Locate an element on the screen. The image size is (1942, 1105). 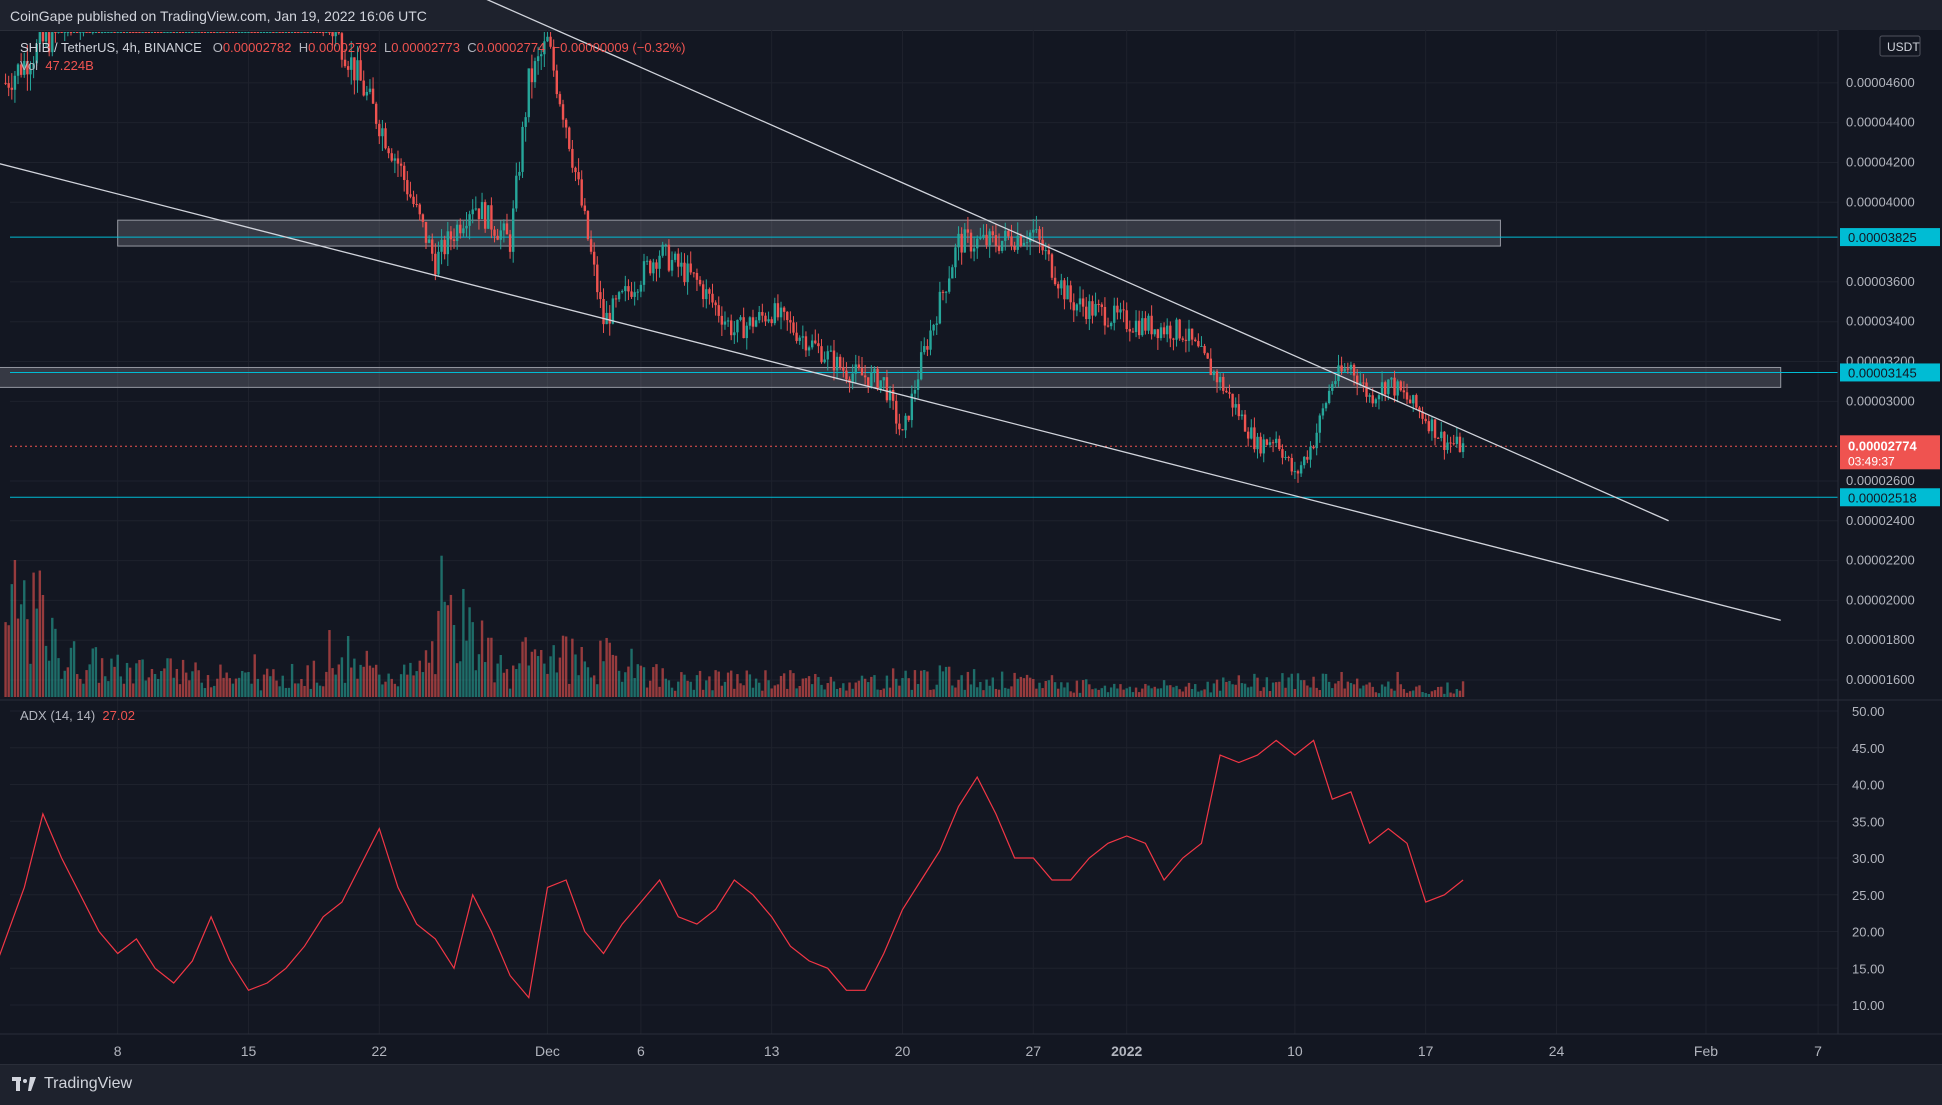
volume-legend: Vol 47.224B is located at coordinates (57, 65).